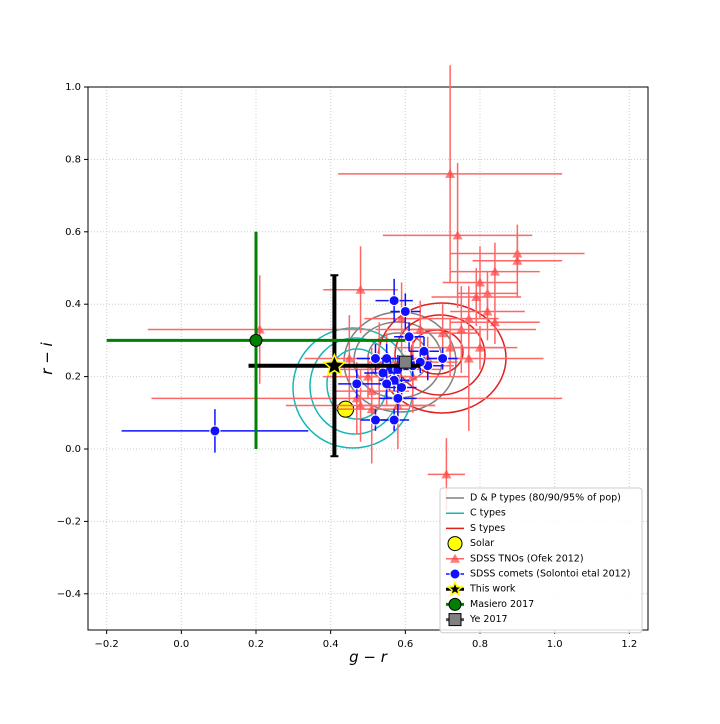  What do you see at coordinates (488, 619) in the screenshot?
I see `legend-label: Ye 2017` at bounding box center [488, 619].